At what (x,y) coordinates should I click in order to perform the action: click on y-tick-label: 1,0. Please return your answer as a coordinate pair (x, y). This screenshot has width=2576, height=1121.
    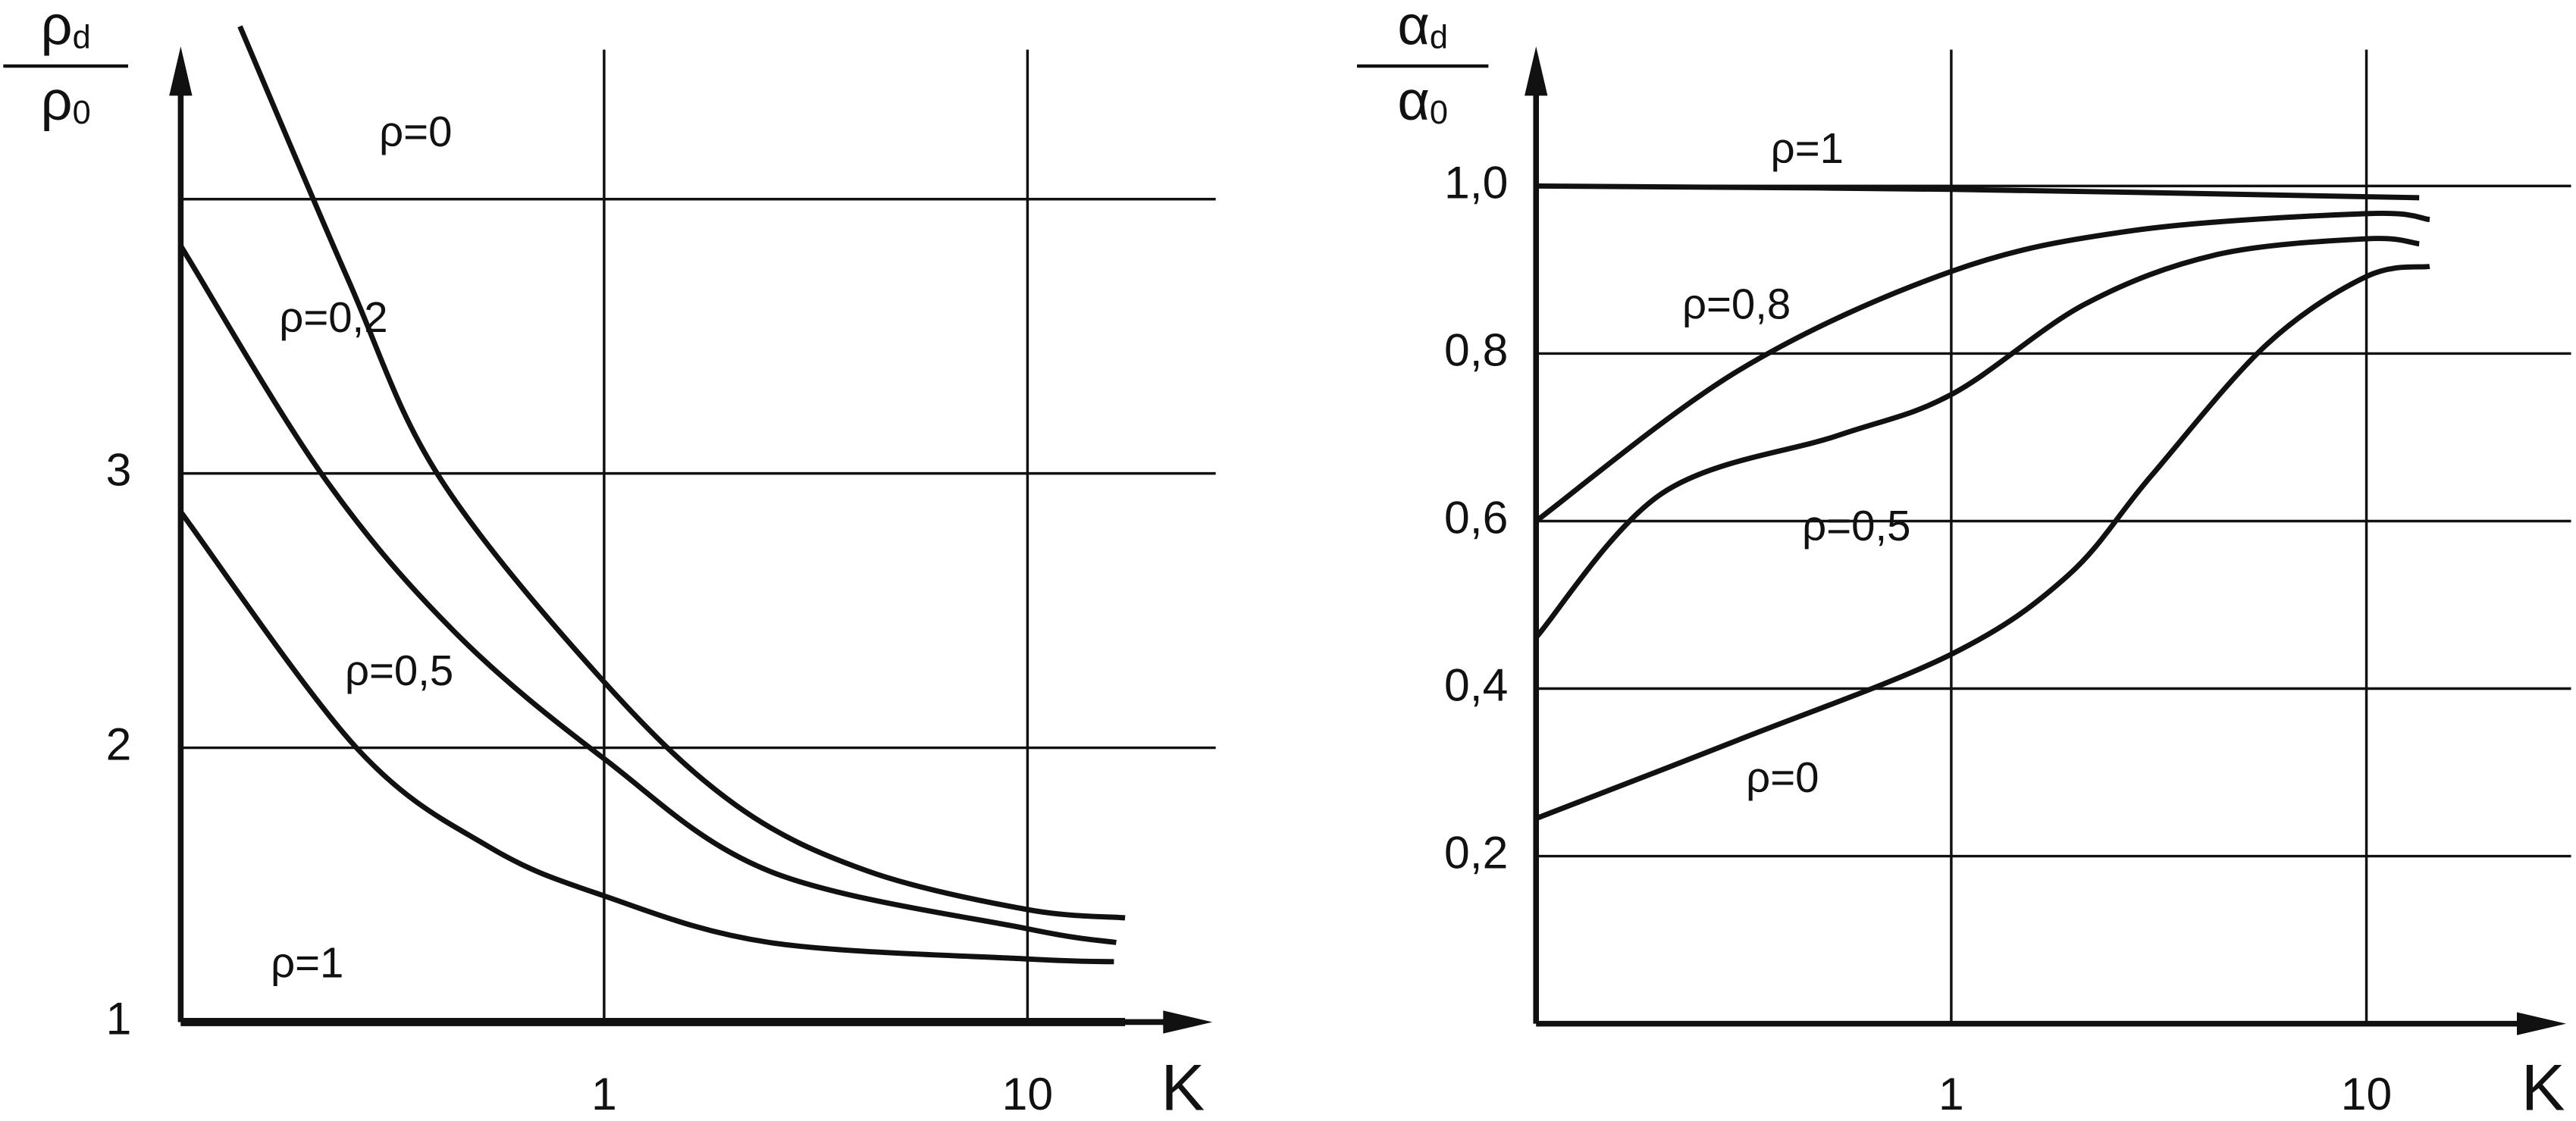
    Looking at the image, I should click on (1476, 182).